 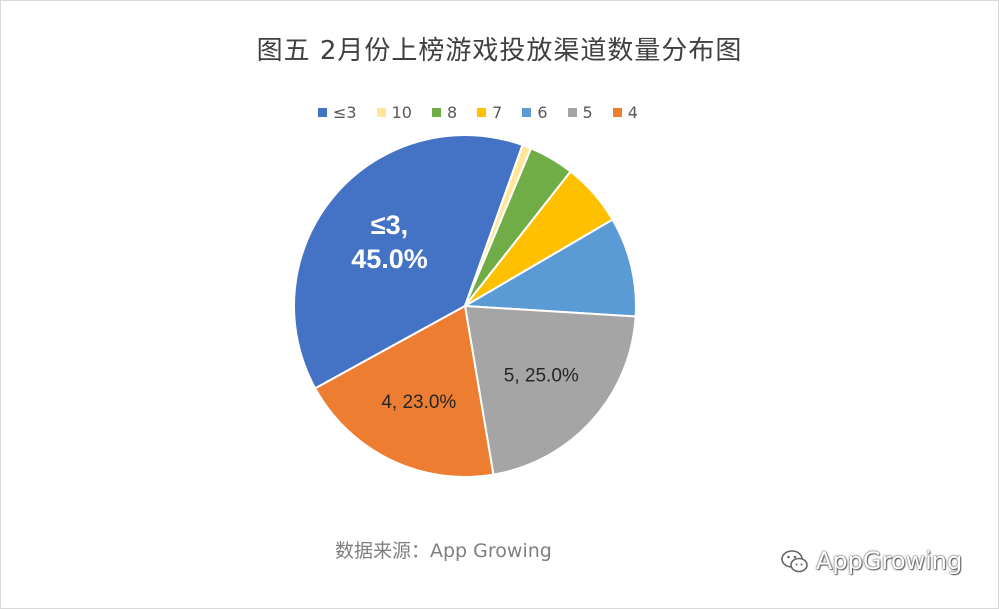 I want to click on legend-label: 4, so click(x=632, y=112).